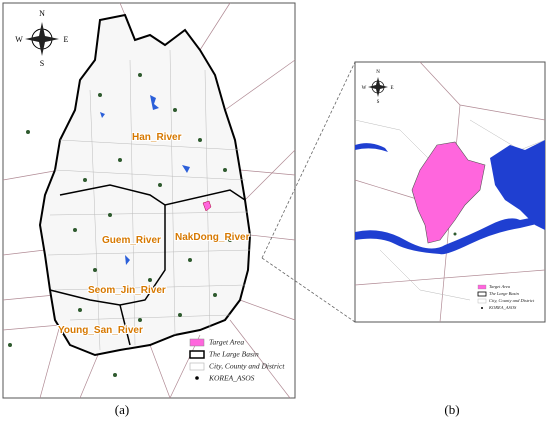 Image resolution: width=550 pixels, height=426 pixels. I want to click on caption-a: (a), so click(122, 409).